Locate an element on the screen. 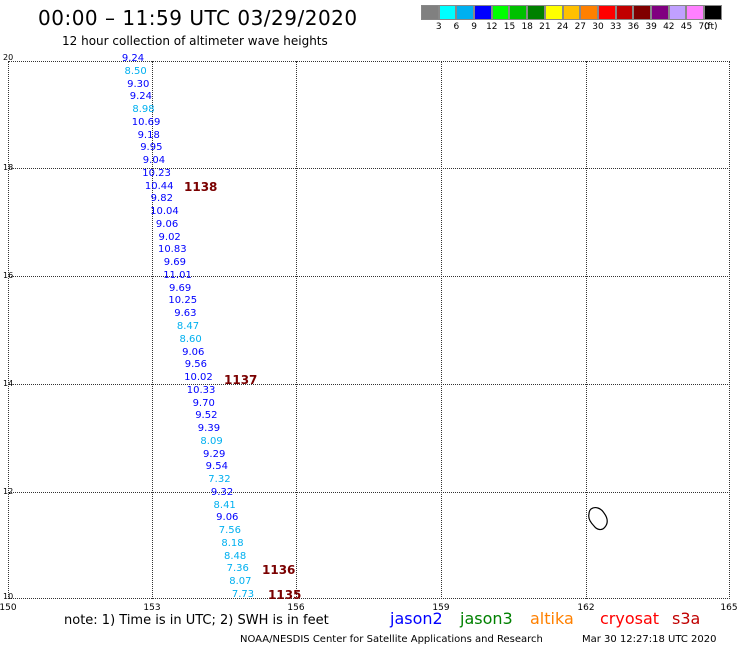 The width and height of the screenshot is (740, 650). wave-height-value: 9.63 is located at coordinates (185, 314).